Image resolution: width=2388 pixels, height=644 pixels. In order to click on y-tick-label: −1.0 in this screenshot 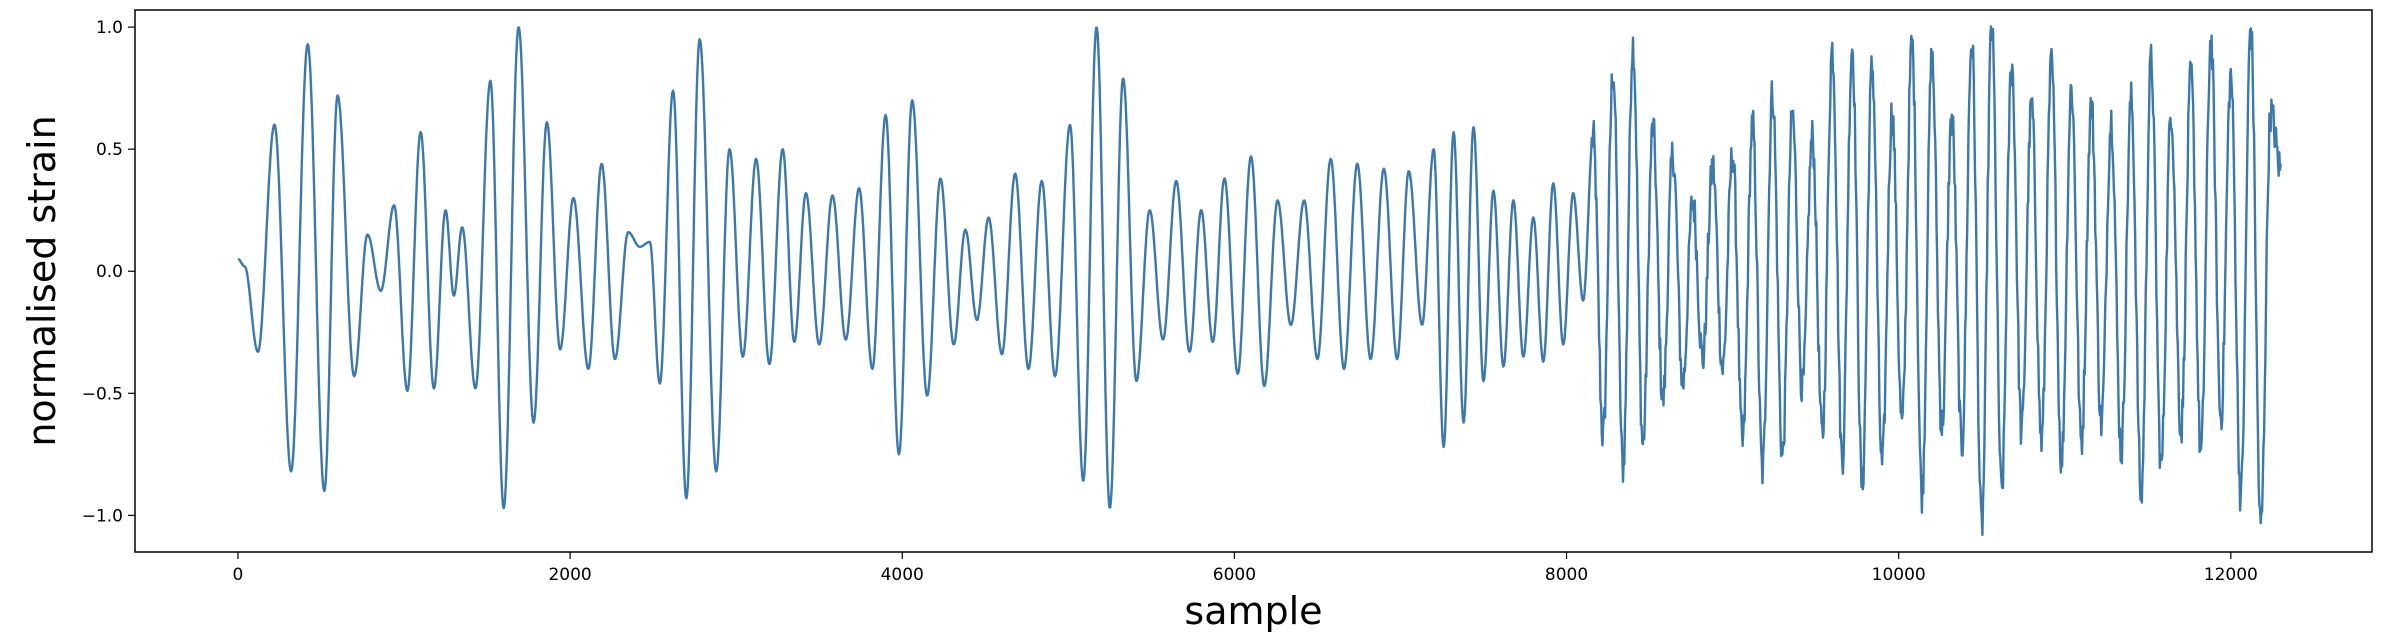, I will do `click(102, 516)`.